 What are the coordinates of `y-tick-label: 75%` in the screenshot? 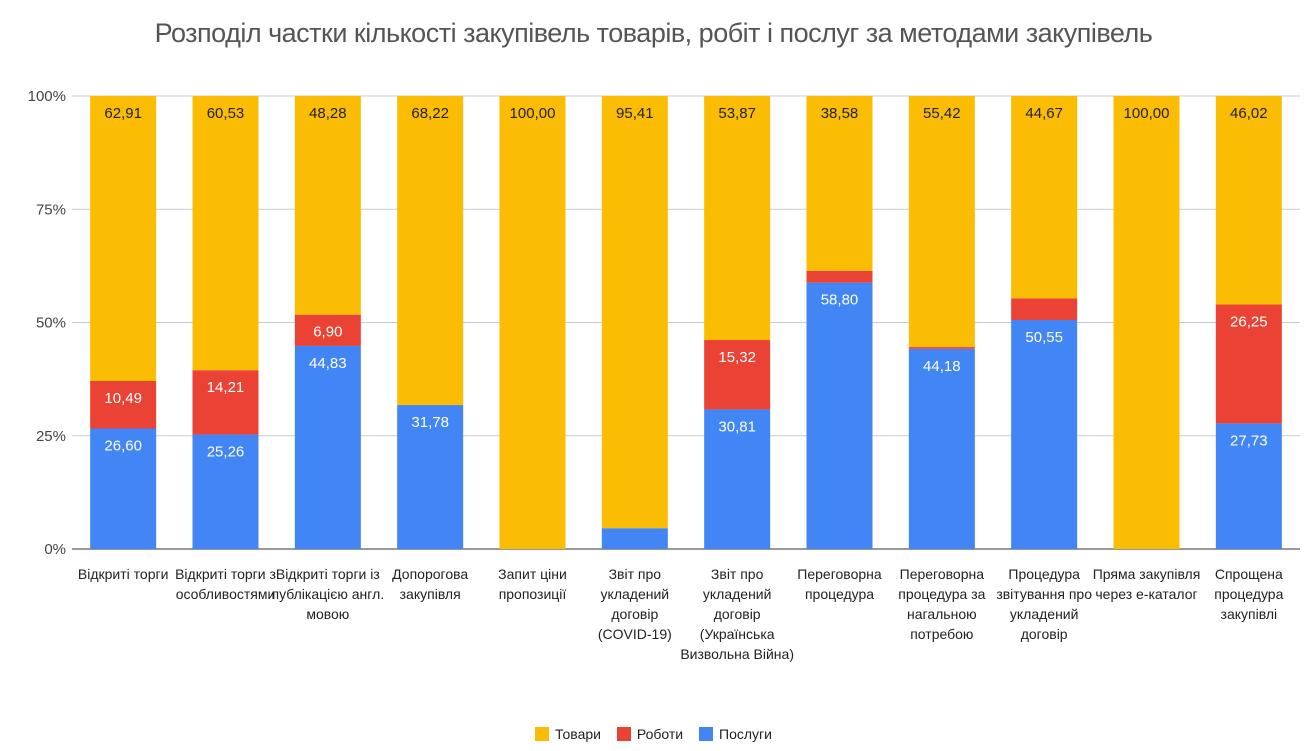 It's located at (51, 209).